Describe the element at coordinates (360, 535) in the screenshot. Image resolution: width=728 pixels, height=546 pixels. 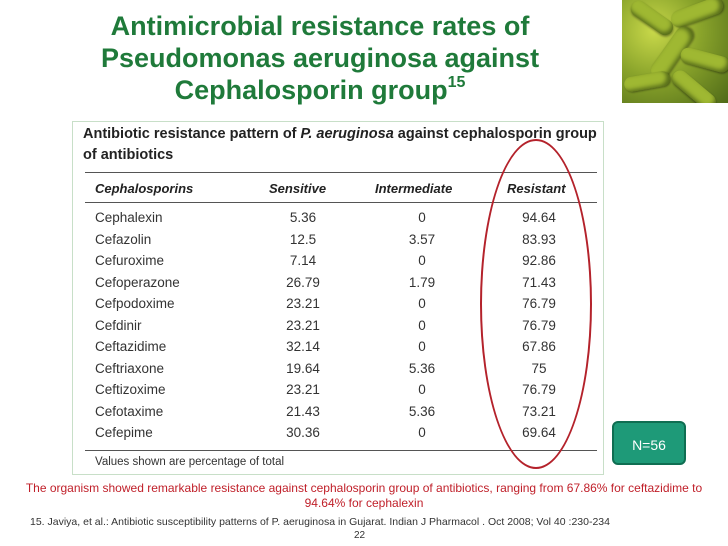
I see `page-number: 22` at that location.